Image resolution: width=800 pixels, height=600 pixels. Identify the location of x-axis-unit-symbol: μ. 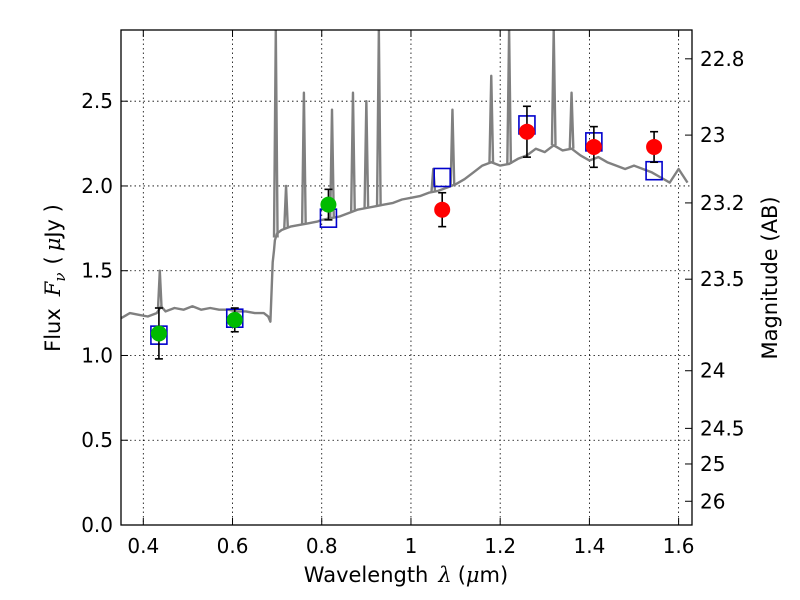
(473, 575).